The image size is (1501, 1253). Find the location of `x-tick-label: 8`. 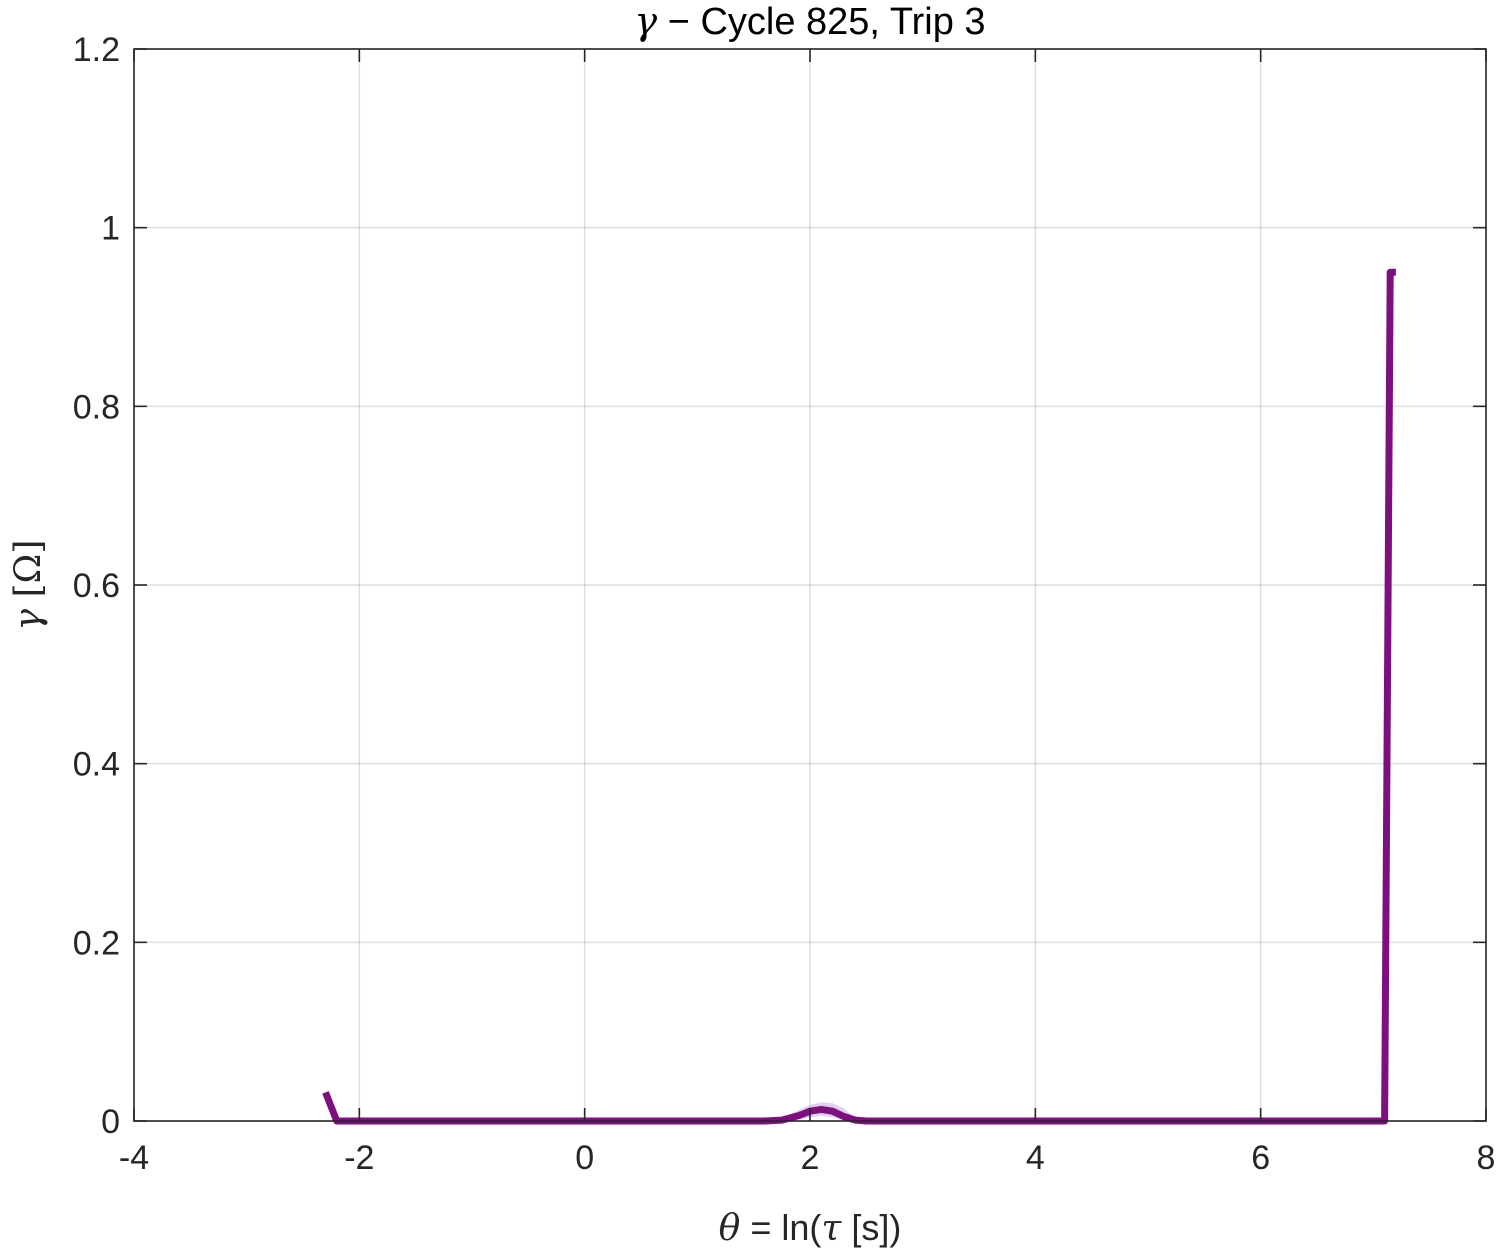

x-tick-label: 8 is located at coordinates (1486, 1158).